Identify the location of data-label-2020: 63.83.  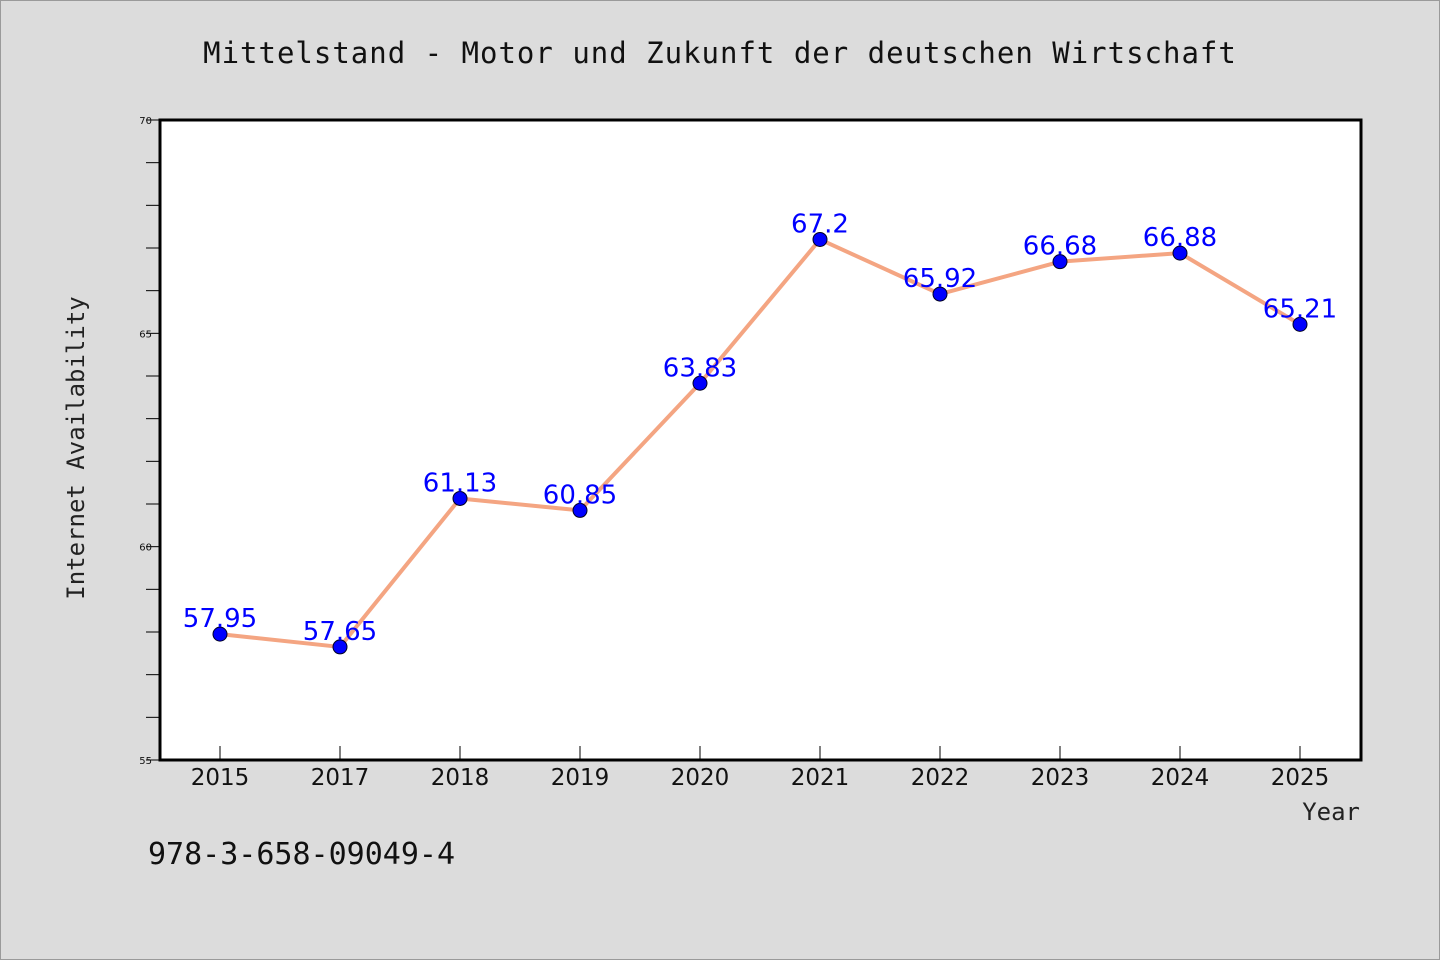
(700, 368).